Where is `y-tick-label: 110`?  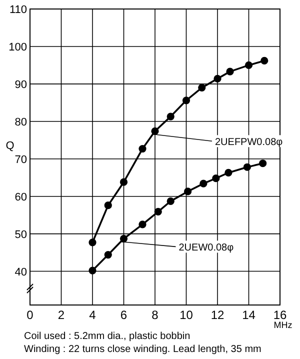
y-tick-label: 110 is located at coordinates (18, 10).